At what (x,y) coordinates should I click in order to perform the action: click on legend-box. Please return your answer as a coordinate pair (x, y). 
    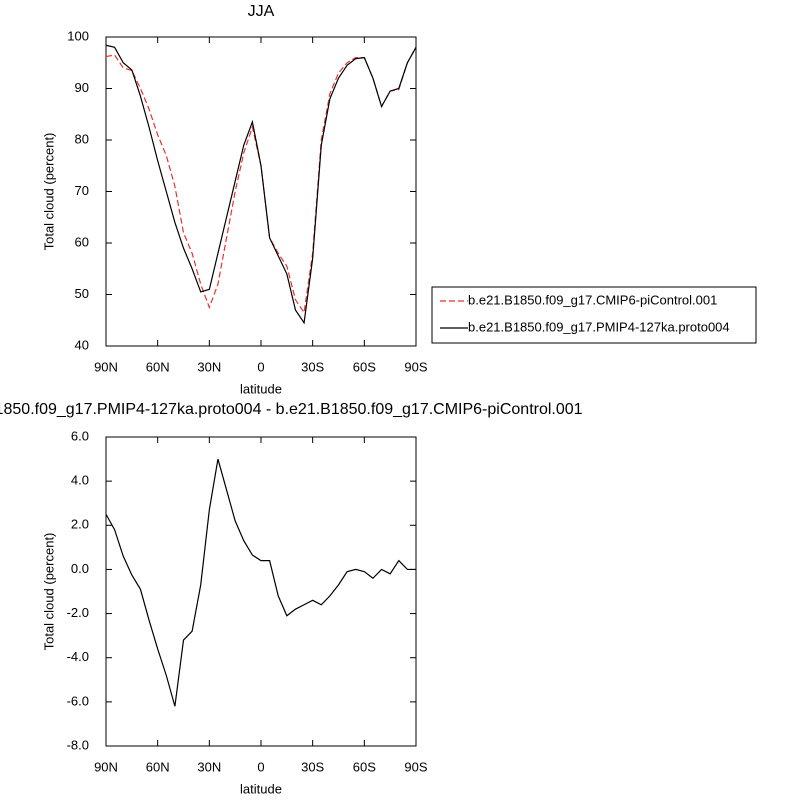
    Looking at the image, I should click on (594, 315).